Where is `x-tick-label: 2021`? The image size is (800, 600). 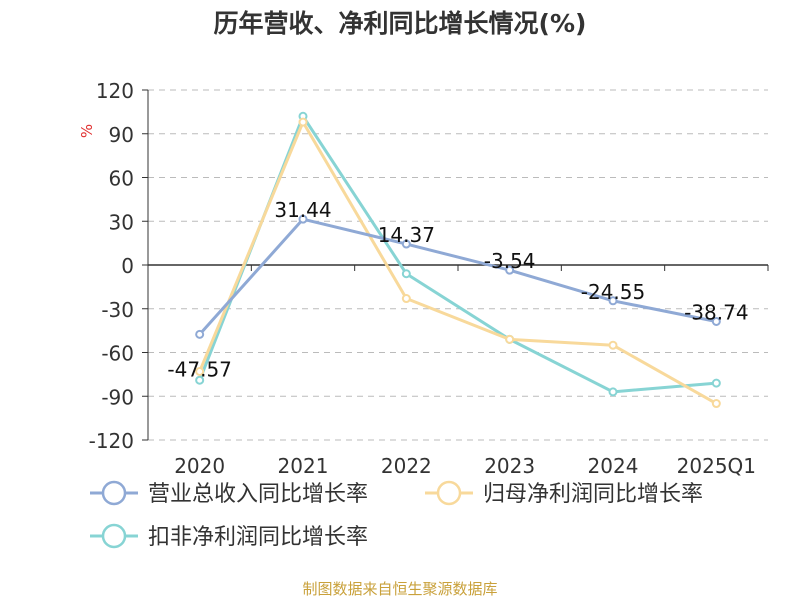 x-tick-label: 2021 is located at coordinates (303, 466).